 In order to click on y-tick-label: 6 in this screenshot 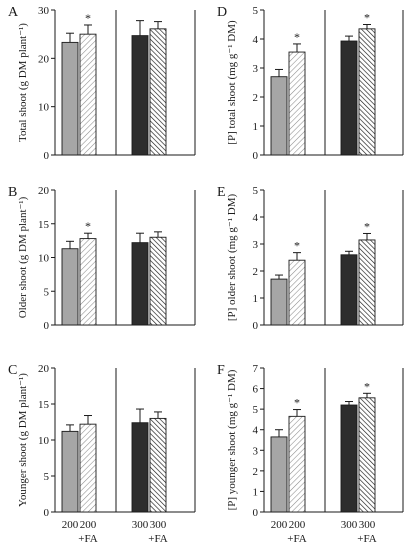, I will do `click(256, 390)`.